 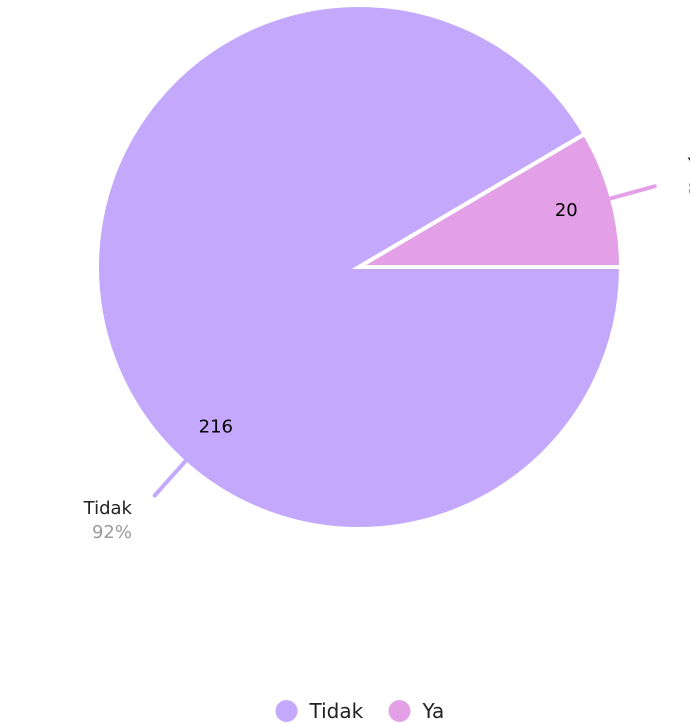 What do you see at coordinates (688, 164) in the screenshot?
I see `outer-label-name-ya: Ya` at bounding box center [688, 164].